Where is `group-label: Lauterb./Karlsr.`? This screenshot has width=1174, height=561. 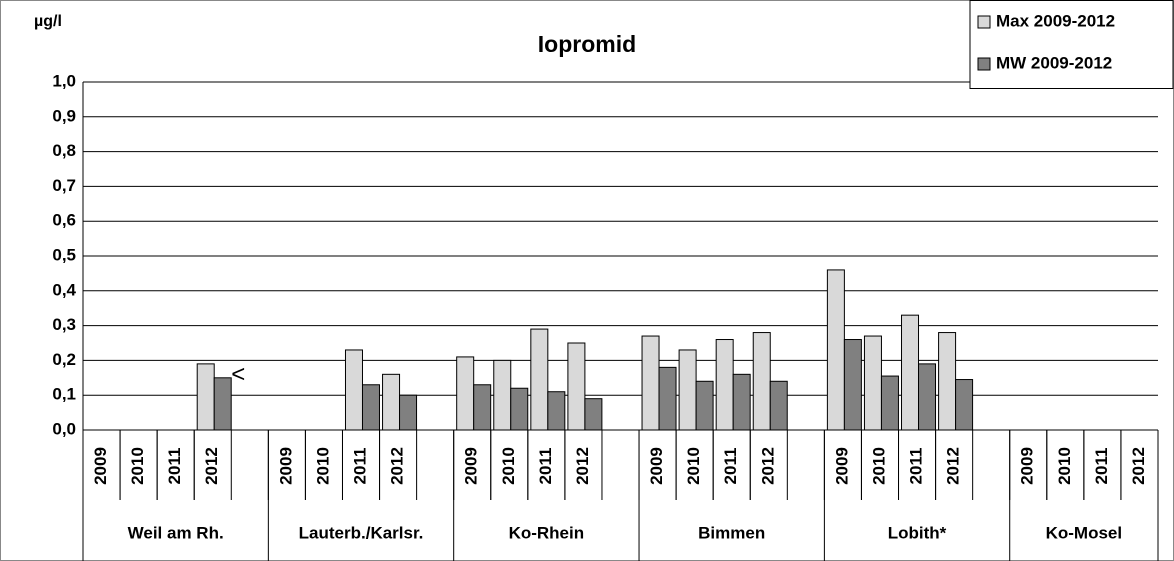 group-label: Lauterb./Karlsr. is located at coordinates (361, 532).